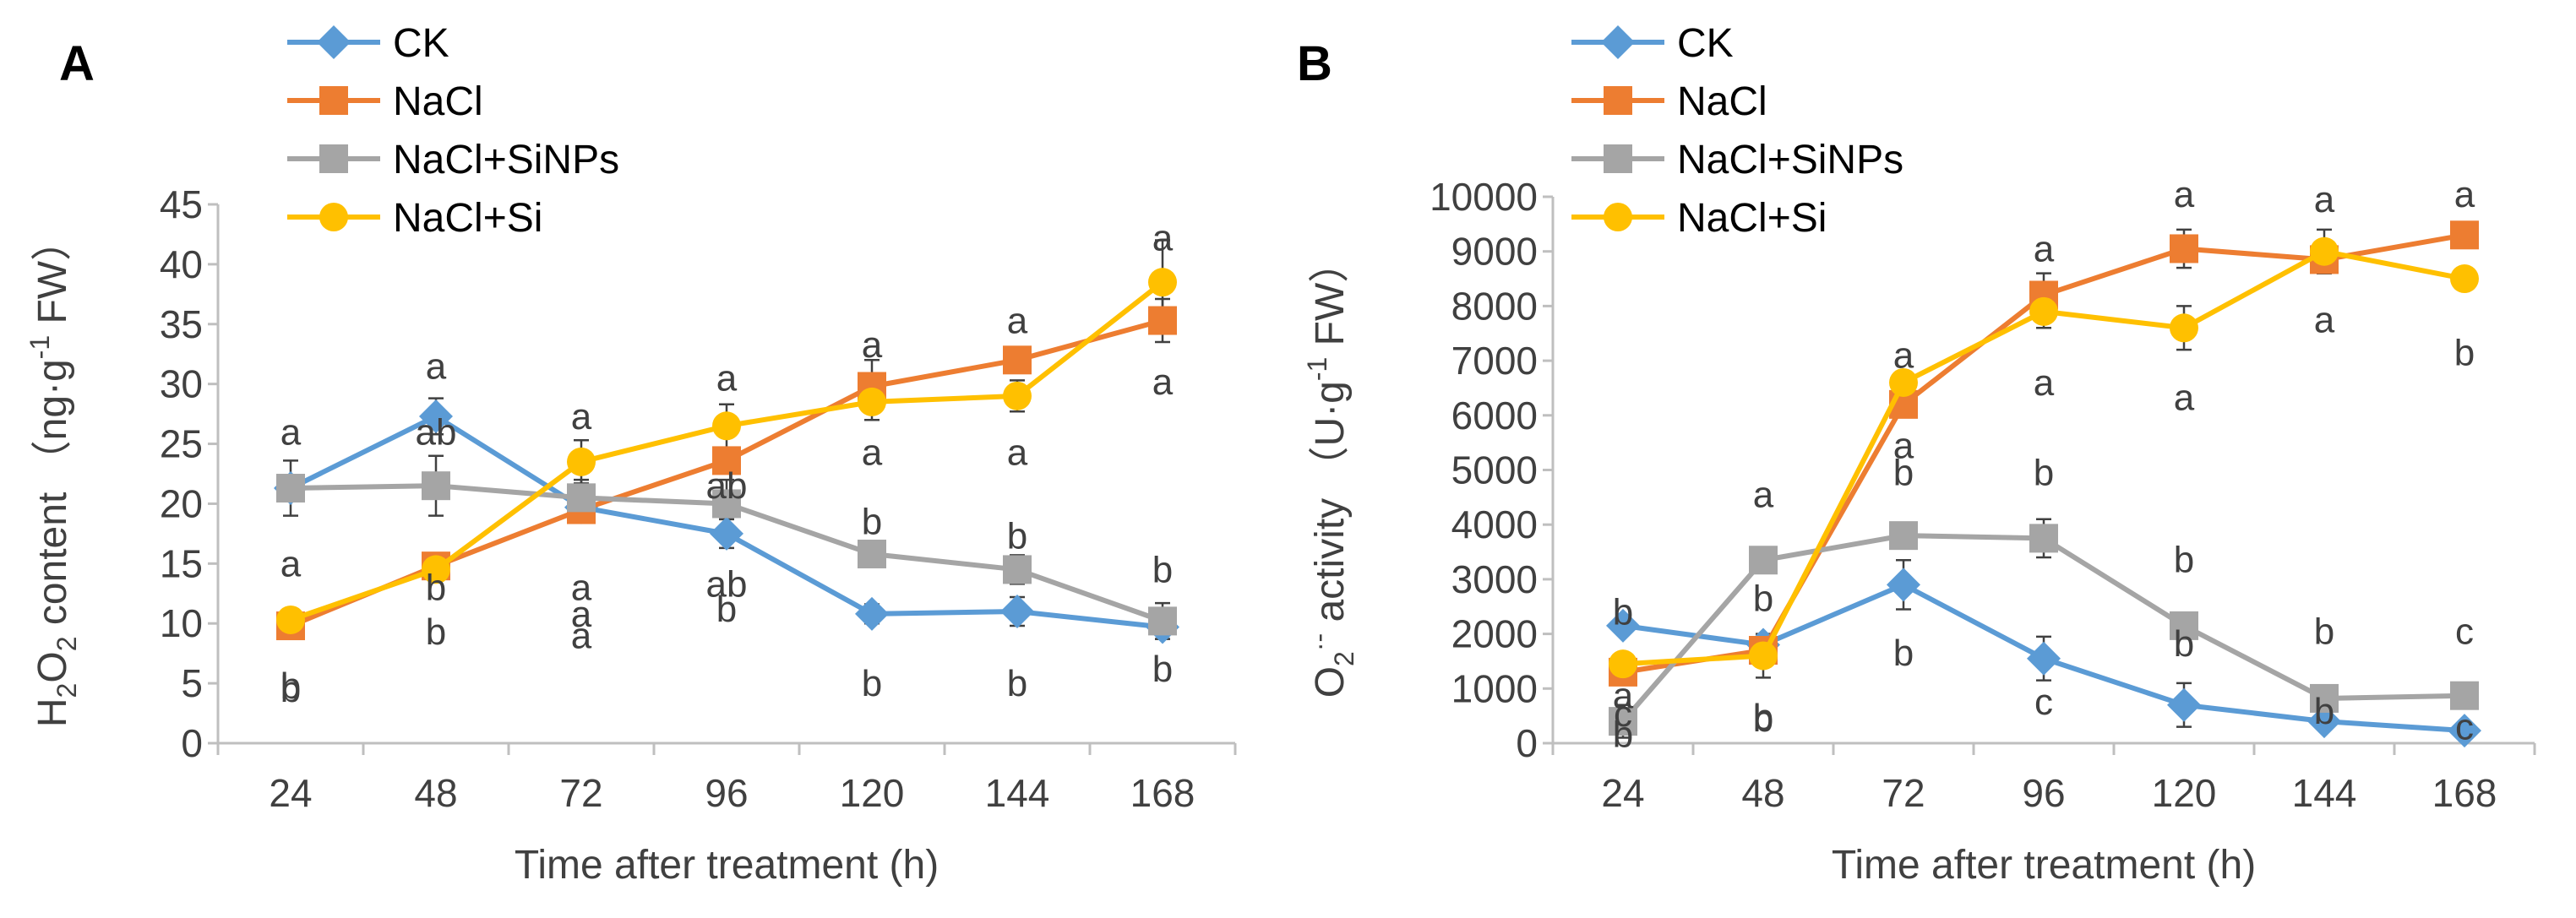 Image resolution: width=2576 pixels, height=918 pixels. What do you see at coordinates (1722, 101) in the screenshot?
I see `legend-label-nacl: NaCl` at bounding box center [1722, 101].